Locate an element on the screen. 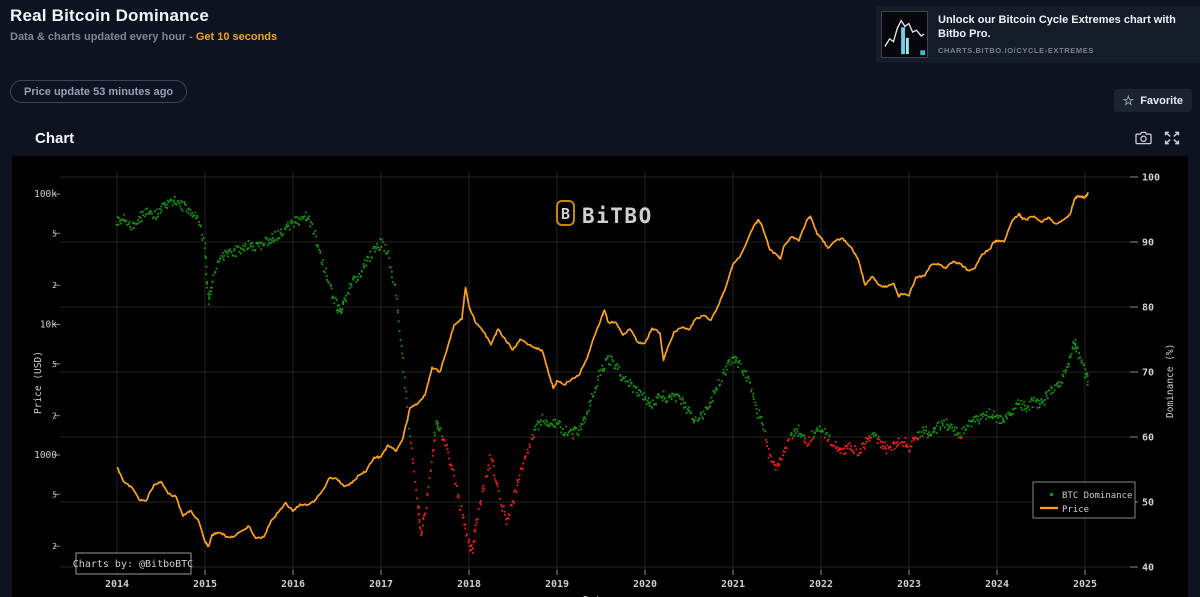 The height and width of the screenshot is (597, 1200). svg-text: 2022 is located at coordinates (821, 584).